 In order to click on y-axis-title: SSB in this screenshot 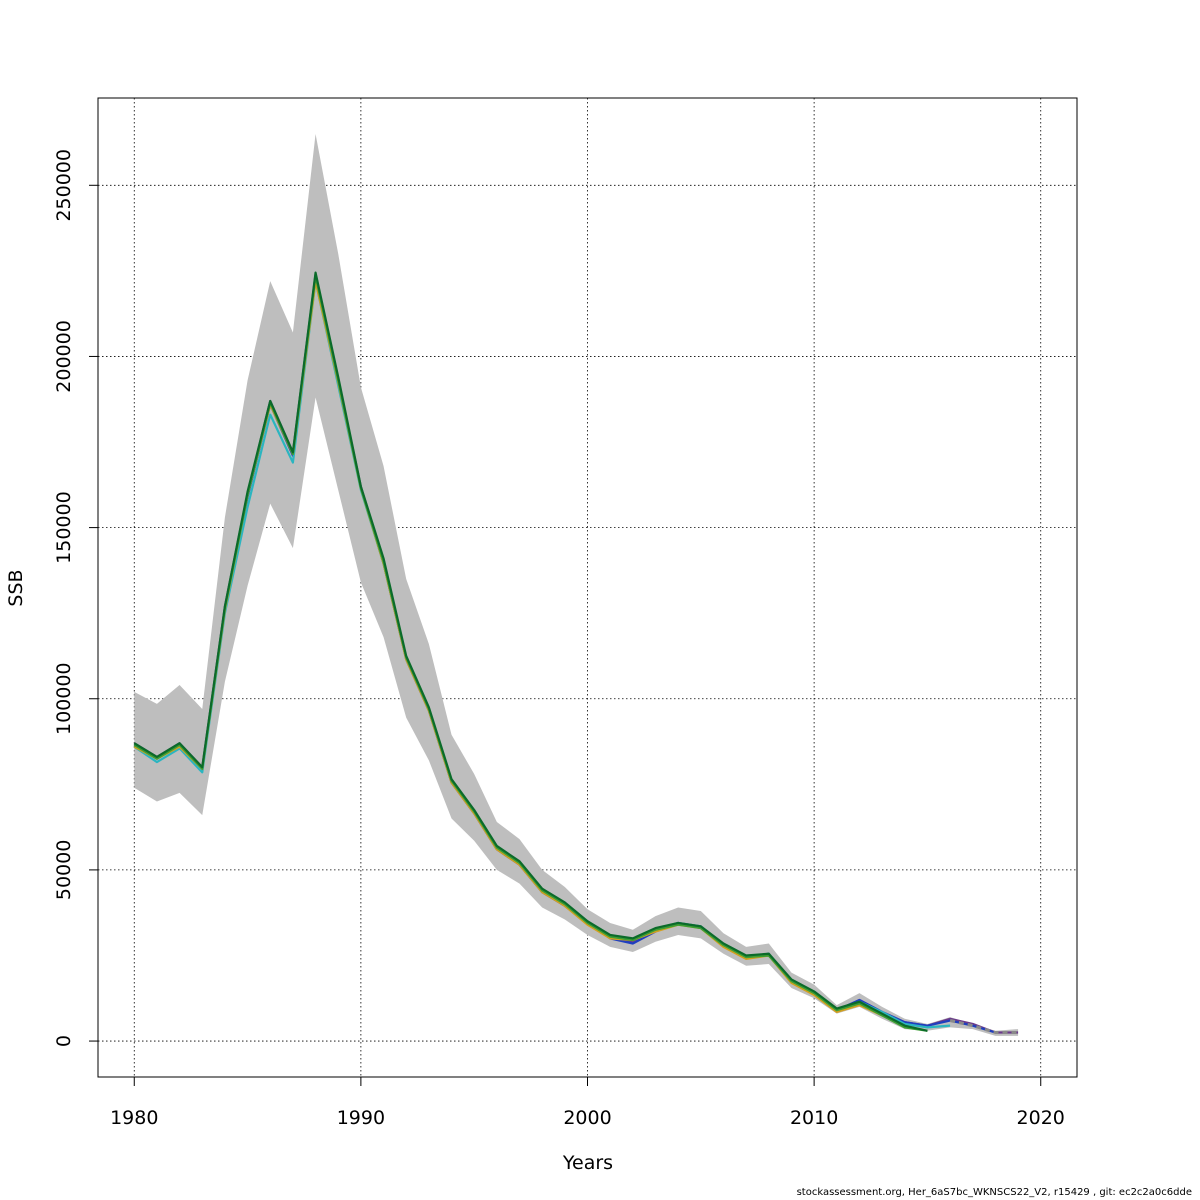, I will do `click(16, 587)`.